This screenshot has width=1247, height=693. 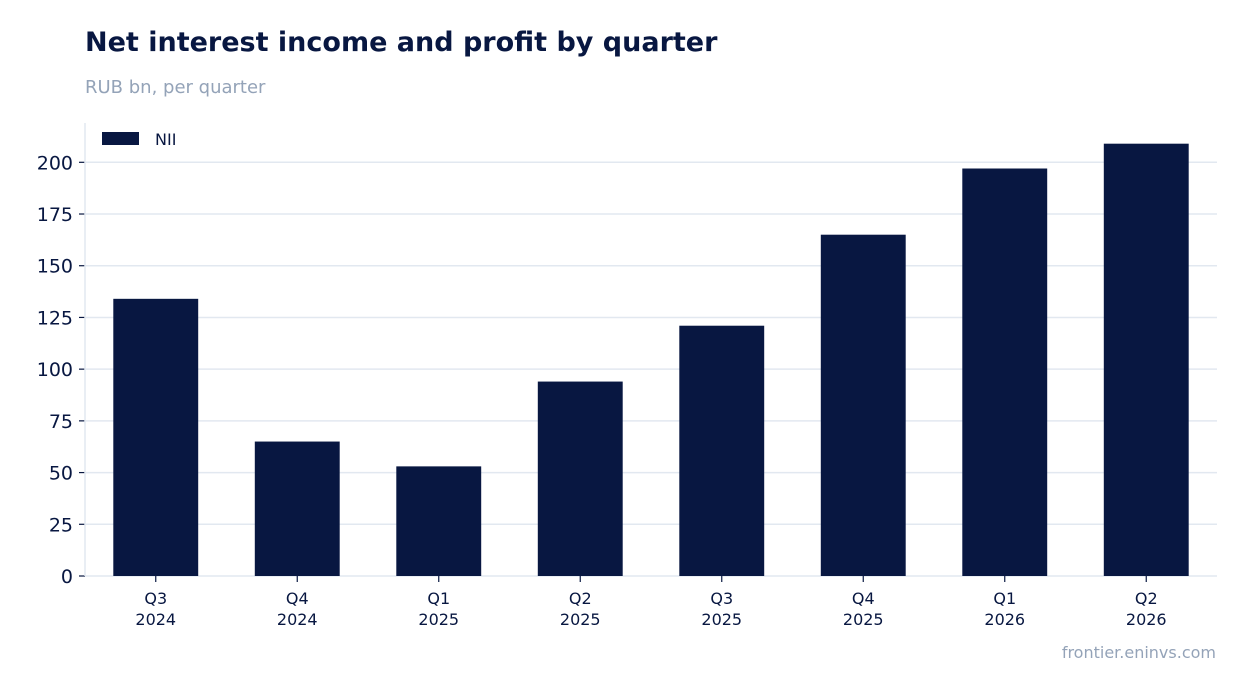 I want to click on chart-subtitle: RUB bn, per quarter, so click(x=175, y=87).